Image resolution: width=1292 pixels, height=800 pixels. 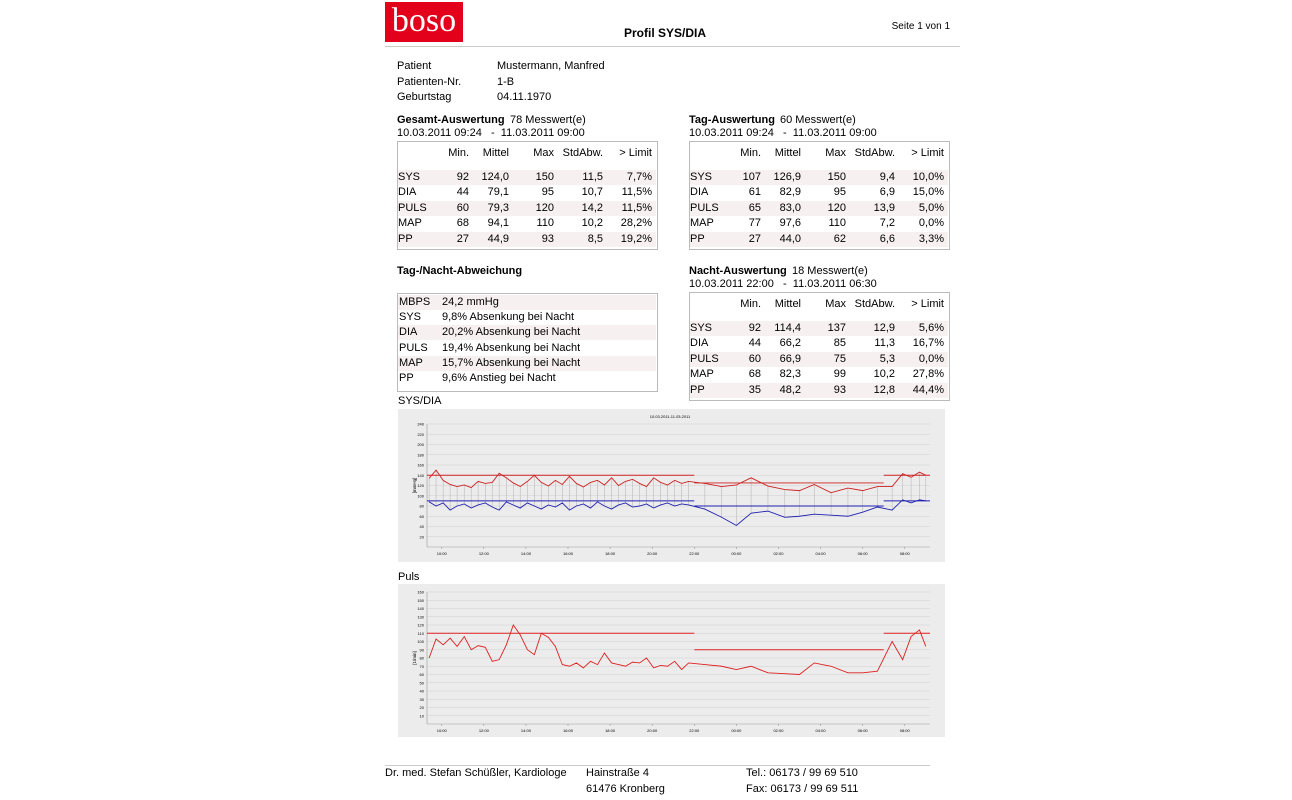 What do you see at coordinates (625, 789) in the screenshot?
I see `footer-city: 61476 Kronberg` at bounding box center [625, 789].